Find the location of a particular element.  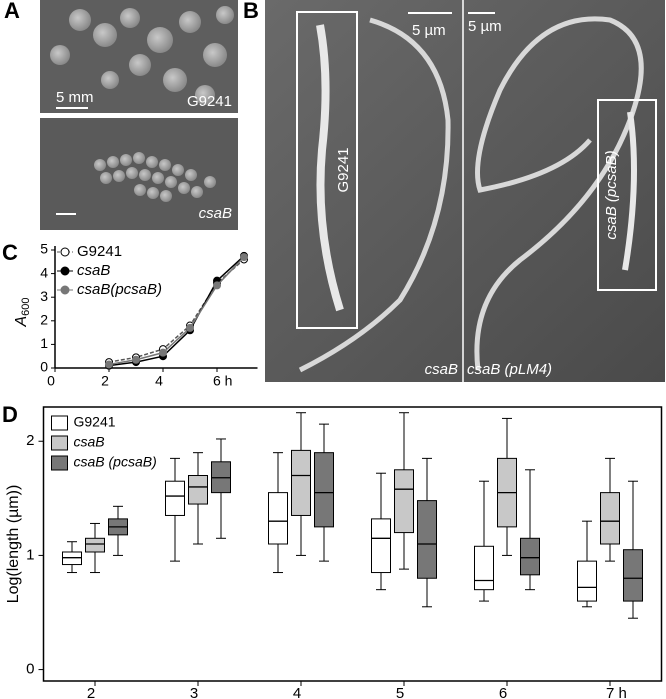

scale-label: 5 mm is located at coordinates (75, 97).